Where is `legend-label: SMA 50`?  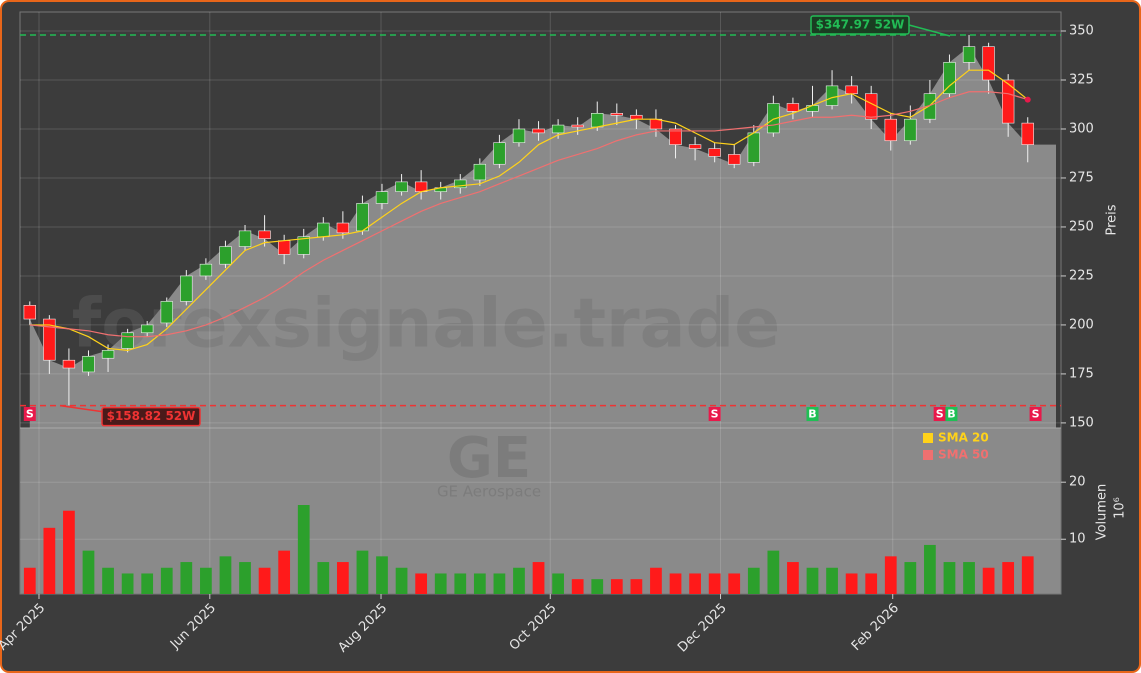 legend-label: SMA 50 is located at coordinates (963, 455).